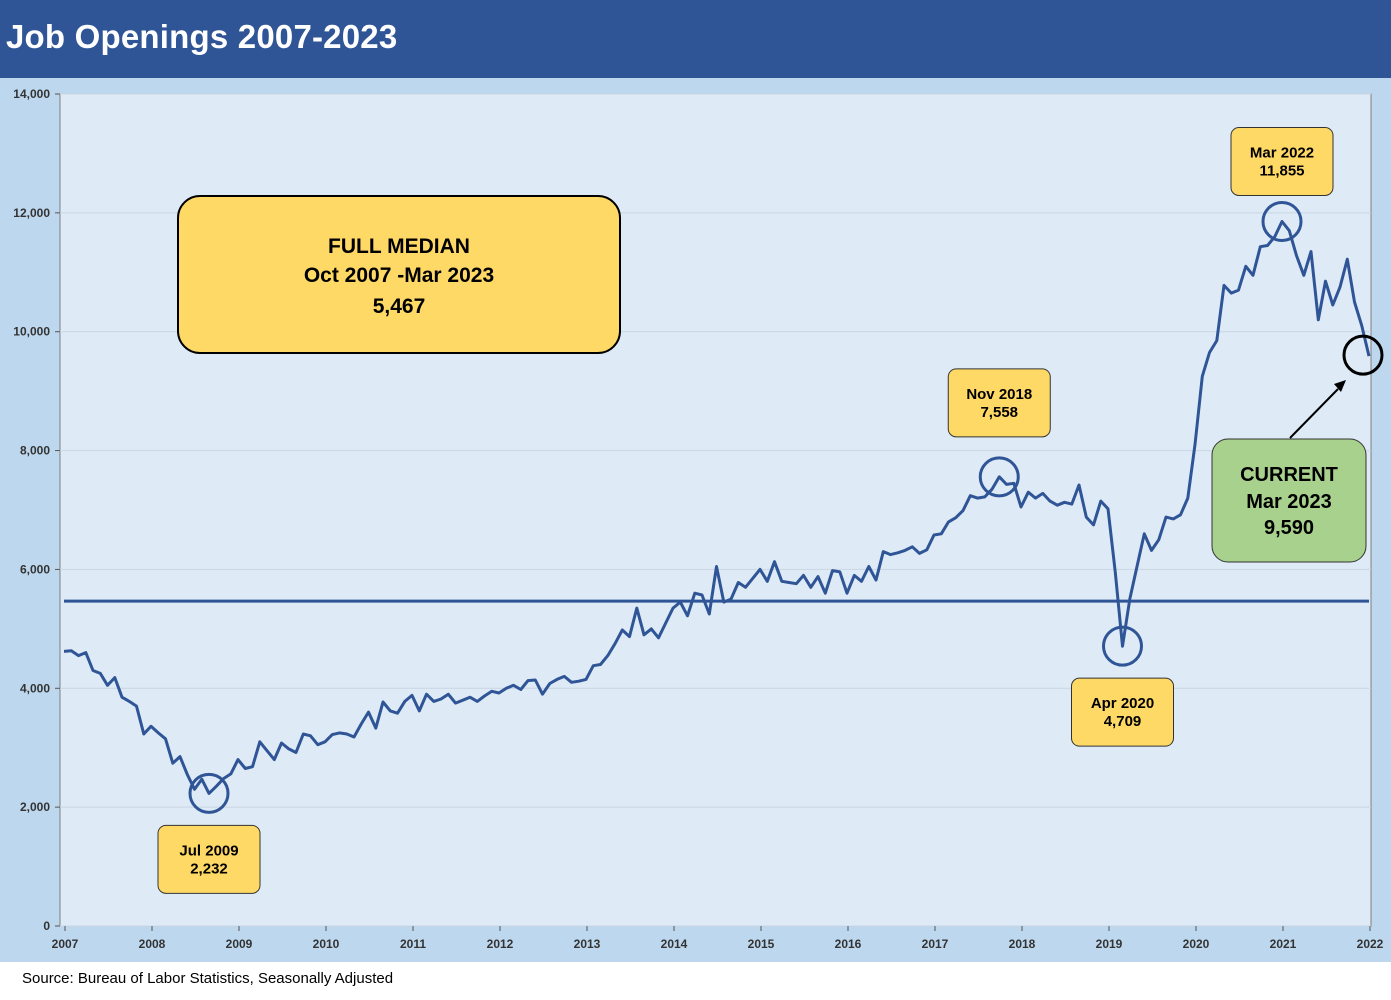 The height and width of the screenshot is (1000, 1391). What do you see at coordinates (695, 39) in the screenshot?
I see `header-bar: Job Openings 2007-2023` at bounding box center [695, 39].